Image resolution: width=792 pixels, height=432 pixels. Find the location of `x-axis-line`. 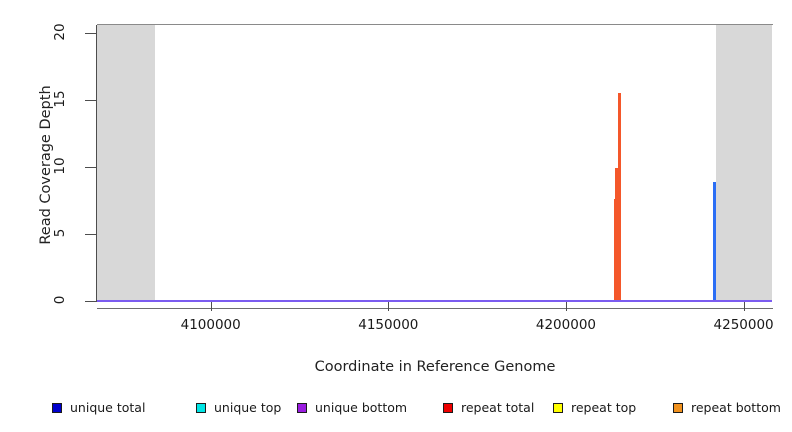

x-axis-line is located at coordinates (435, 308).